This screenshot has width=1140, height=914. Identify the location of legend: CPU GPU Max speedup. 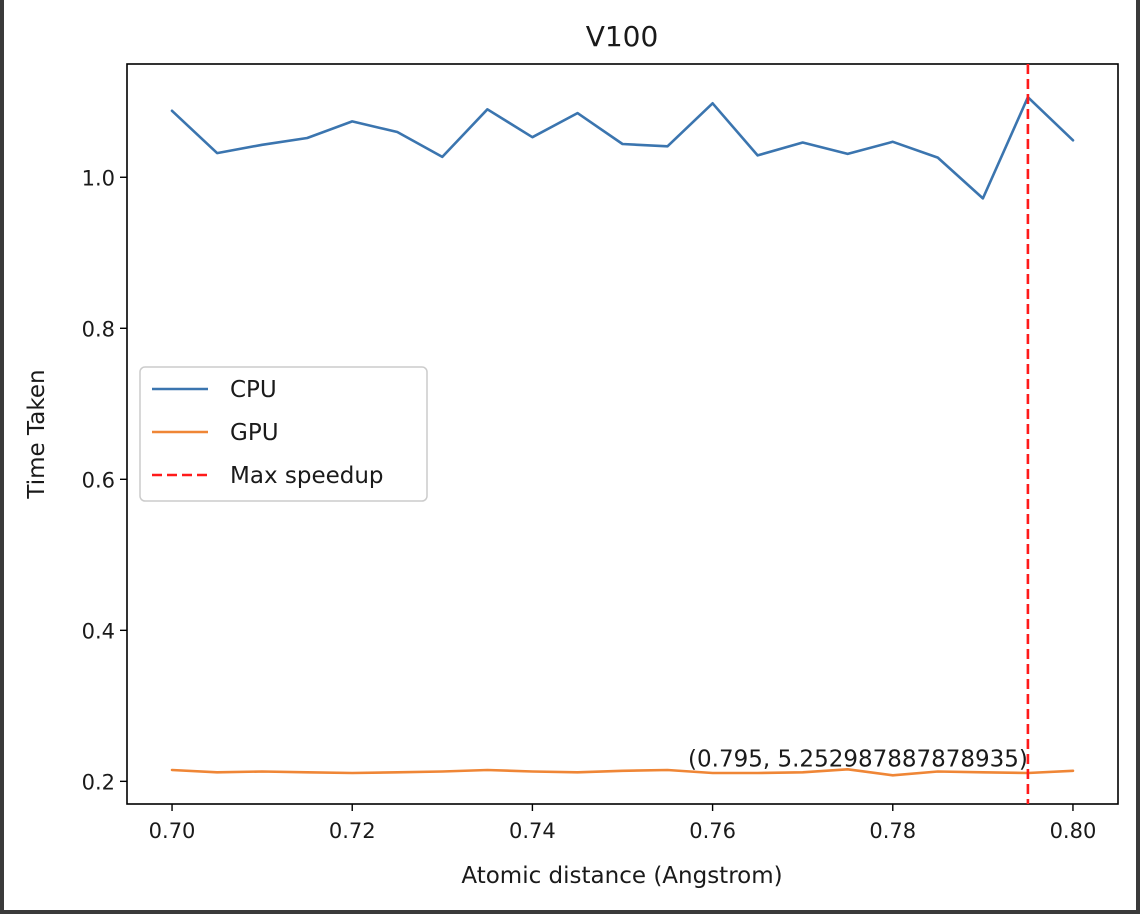
(283, 434).